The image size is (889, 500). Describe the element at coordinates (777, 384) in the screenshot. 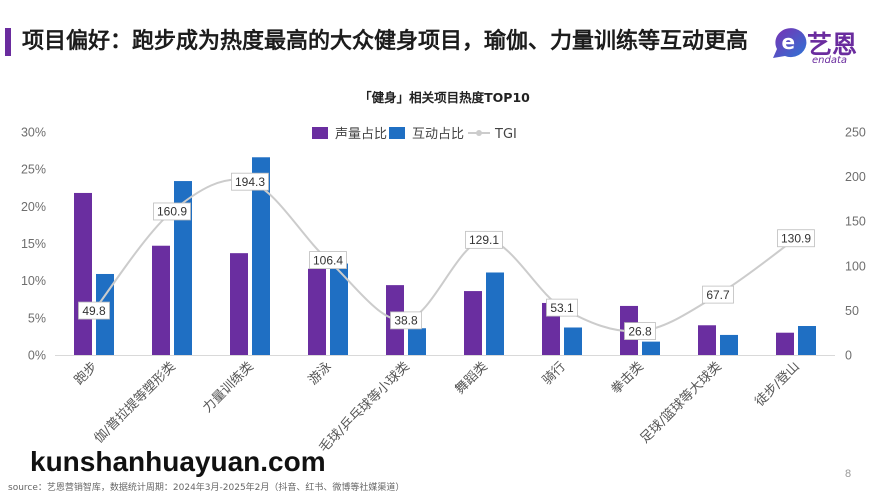

I see `x-tick-label: 徒步/登山` at that location.